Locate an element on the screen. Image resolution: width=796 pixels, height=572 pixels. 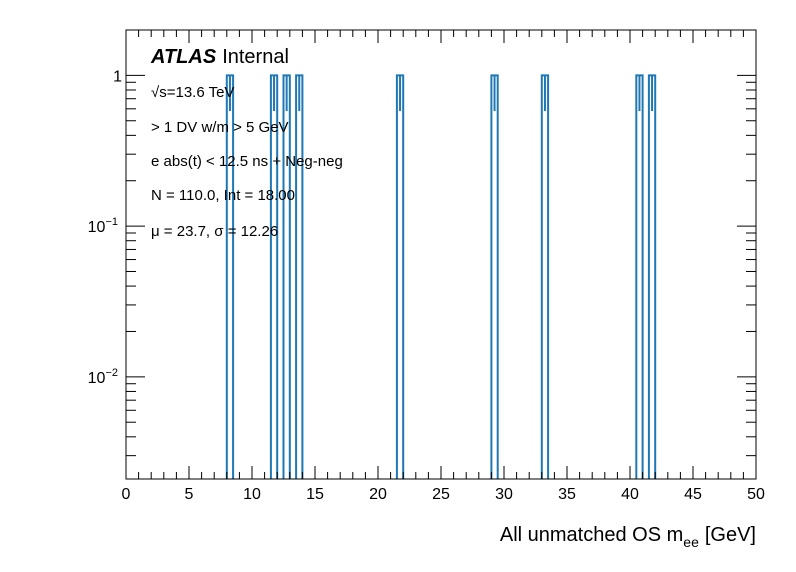
y-tick-label: 10⁻¹ is located at coordinates (103, 226).